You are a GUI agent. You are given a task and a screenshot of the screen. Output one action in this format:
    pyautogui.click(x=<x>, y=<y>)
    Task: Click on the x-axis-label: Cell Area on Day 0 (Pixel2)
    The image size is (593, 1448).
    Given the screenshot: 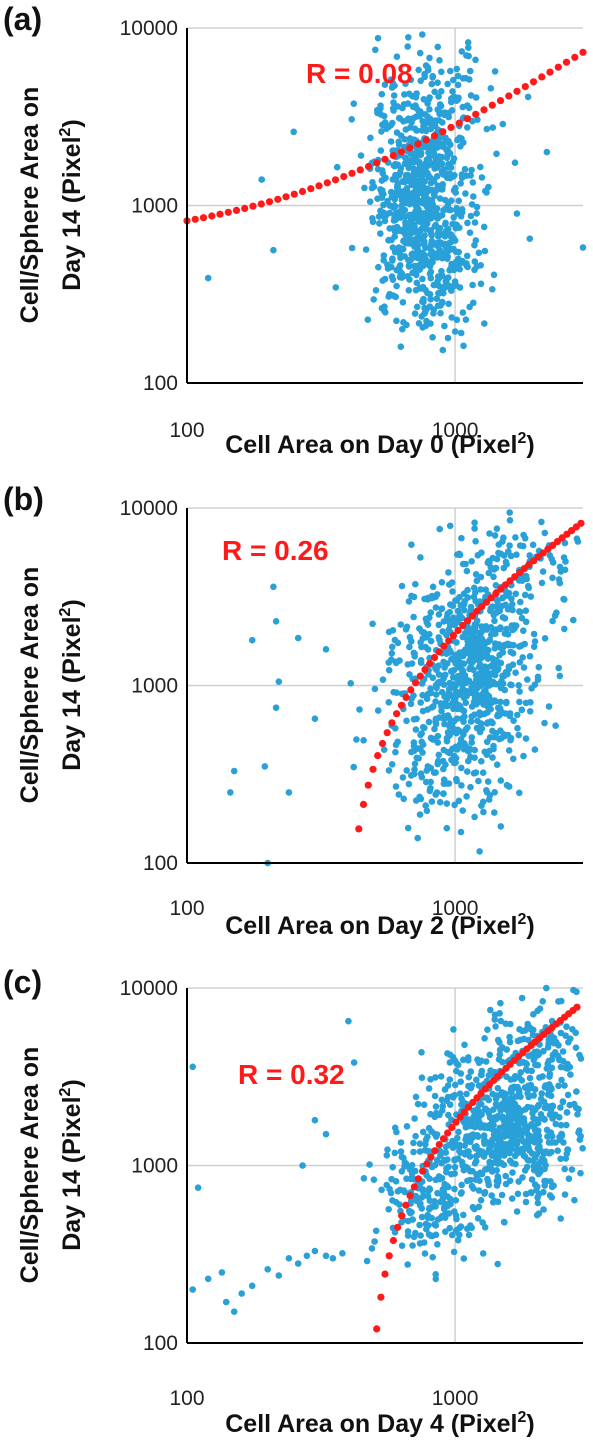 What is the action you would take?
    pyautogui.click(x=379, y=444)
    